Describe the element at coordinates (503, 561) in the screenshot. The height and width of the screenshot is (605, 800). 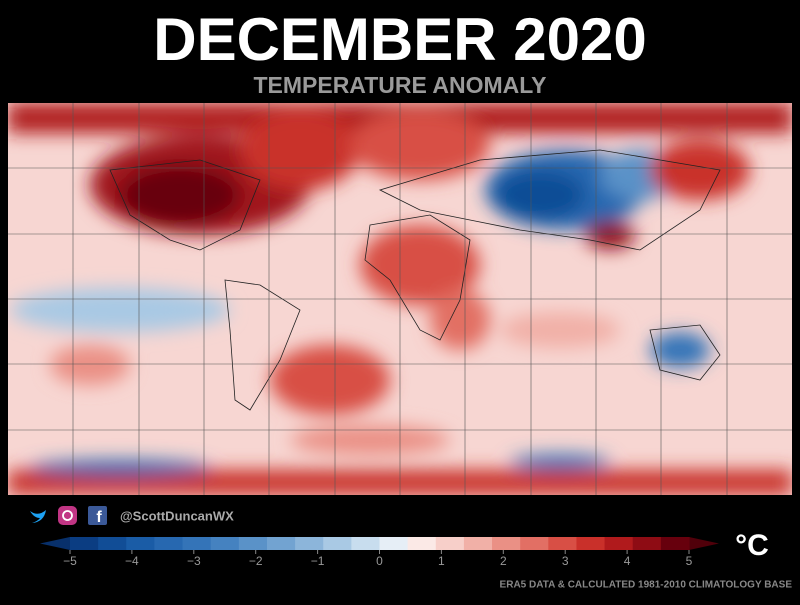
I see `colorbar-tick-label: 2` at that location.